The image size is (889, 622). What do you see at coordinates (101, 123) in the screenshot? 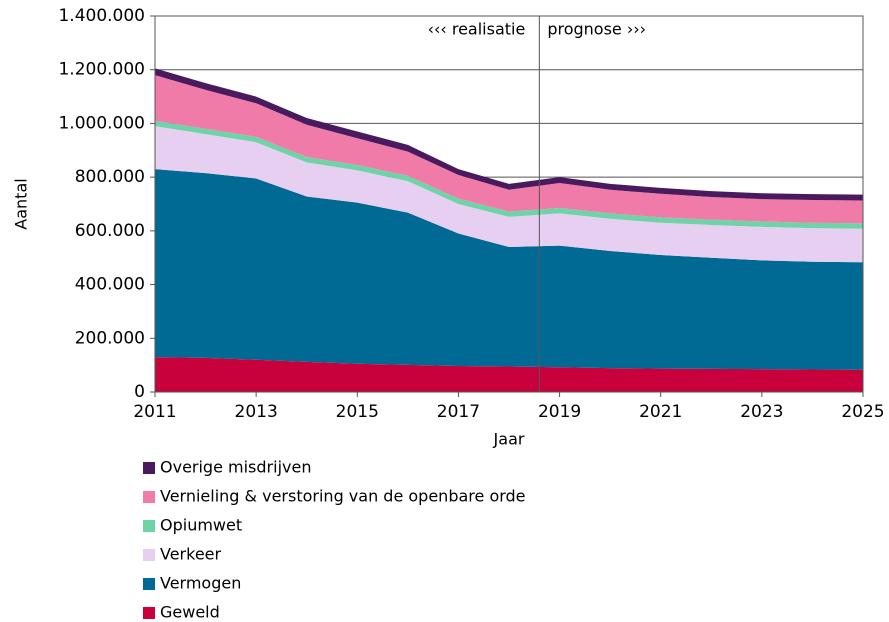
I see `y-tick-label: 1.000.000` at bounding box center [101, 123].